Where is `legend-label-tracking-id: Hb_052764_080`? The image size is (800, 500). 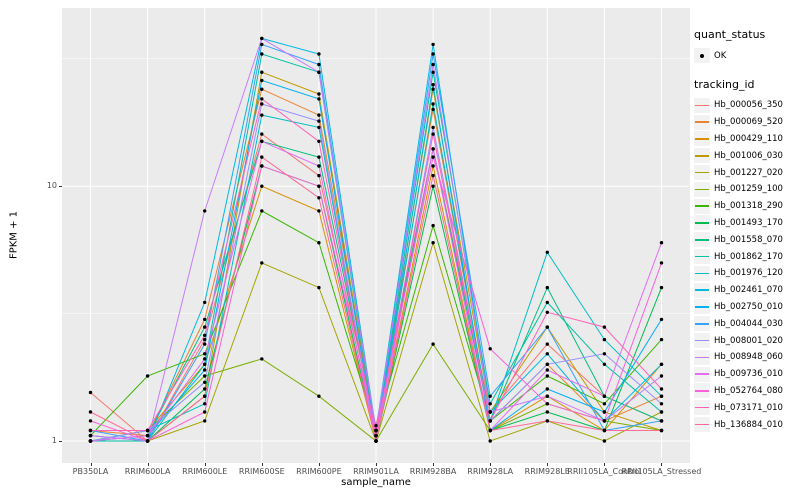 legend-label-tracking-id: Hb_052764_080 is located at coordinates (748, 390).